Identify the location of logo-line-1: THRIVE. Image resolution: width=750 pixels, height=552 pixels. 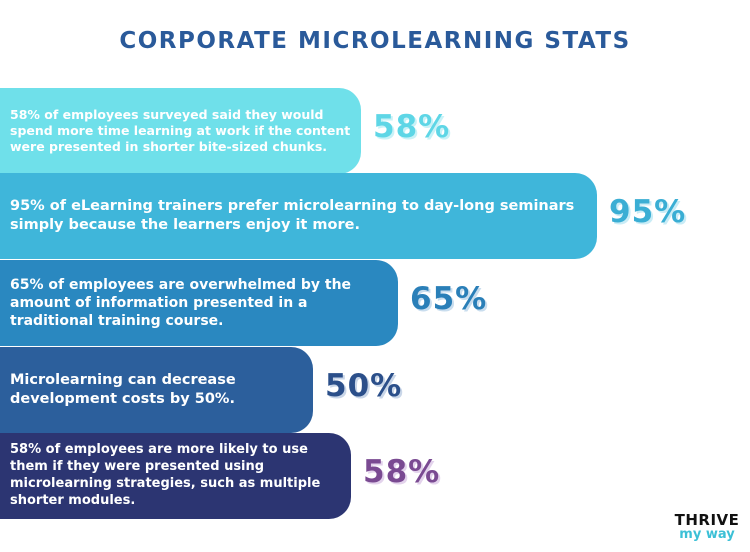
(707, 520).